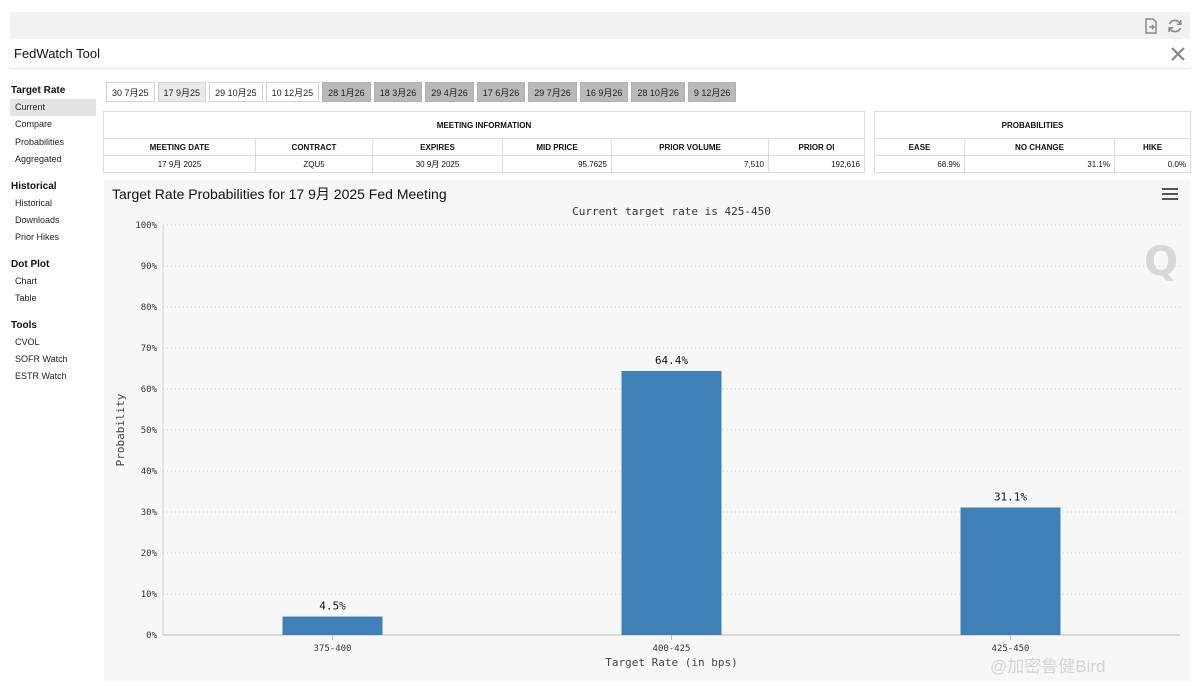  Describe the element at coordinates (179, 147) in the screenshot. I see `col-meeting-date: MEETING DATE` at that location.